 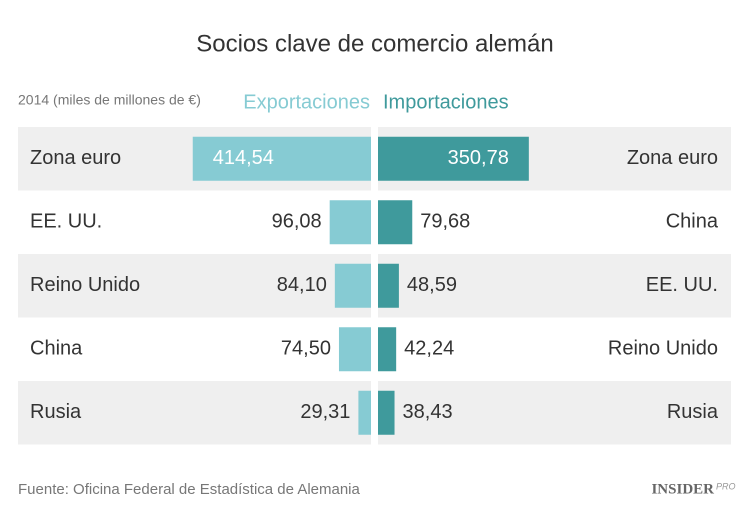 I want to click on value-label: 74,50, so click(x=306, y=349).